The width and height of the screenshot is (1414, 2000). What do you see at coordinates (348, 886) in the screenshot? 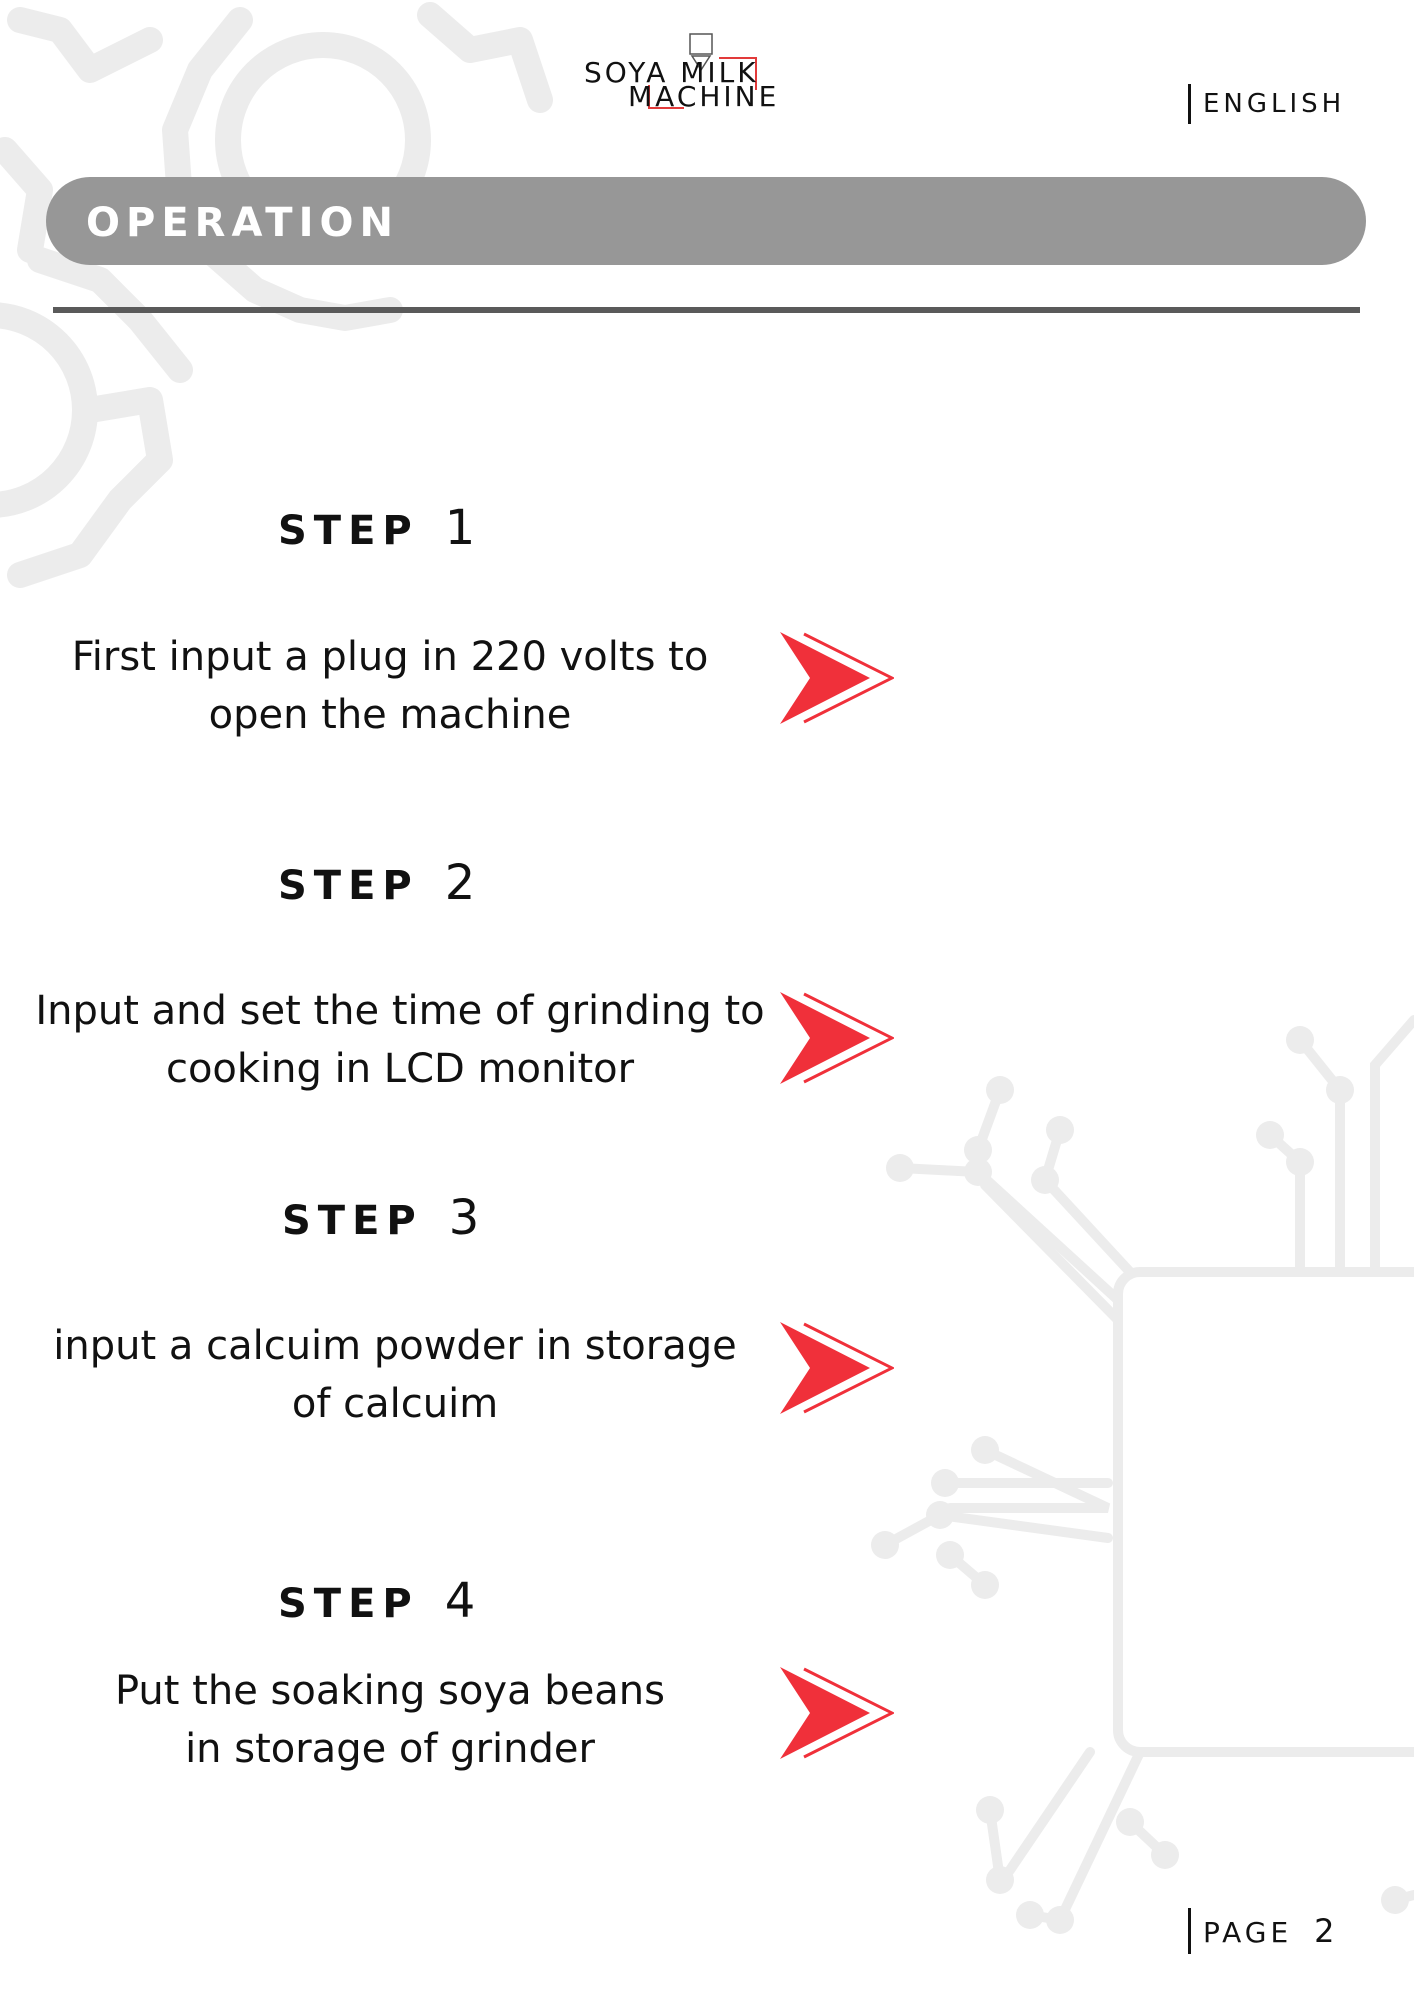
I see `step-2-label: STEP` at bounding box center [348, 886].